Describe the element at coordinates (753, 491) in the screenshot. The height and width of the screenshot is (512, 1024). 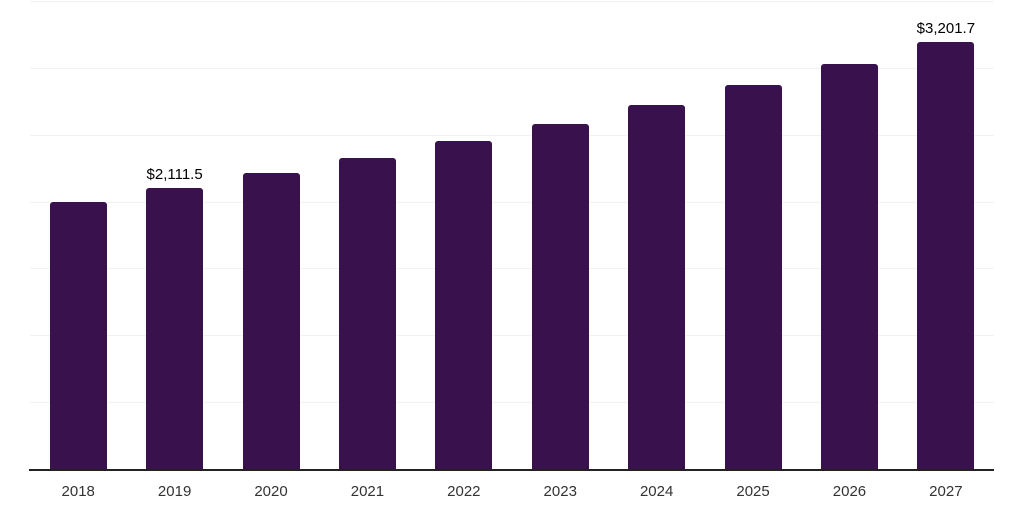
I see `x-tick-label-2025: 2025` at that location.